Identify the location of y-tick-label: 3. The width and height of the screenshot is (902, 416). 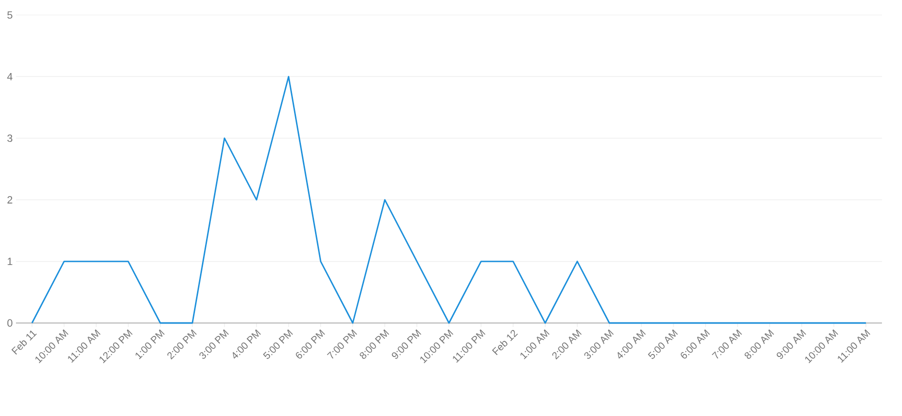
(9, 138).